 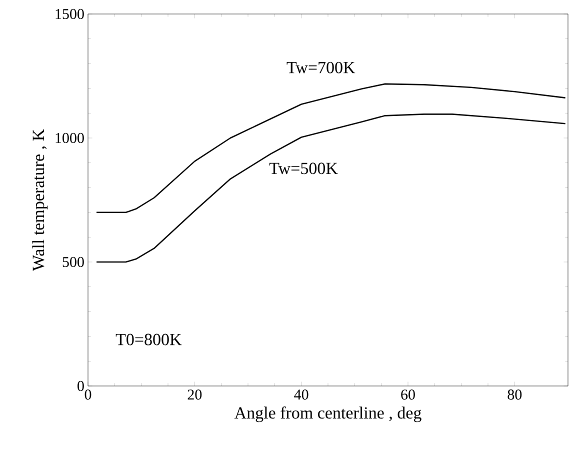 I want to click on y-tick-label: 1000, so click(x=70, y=138).